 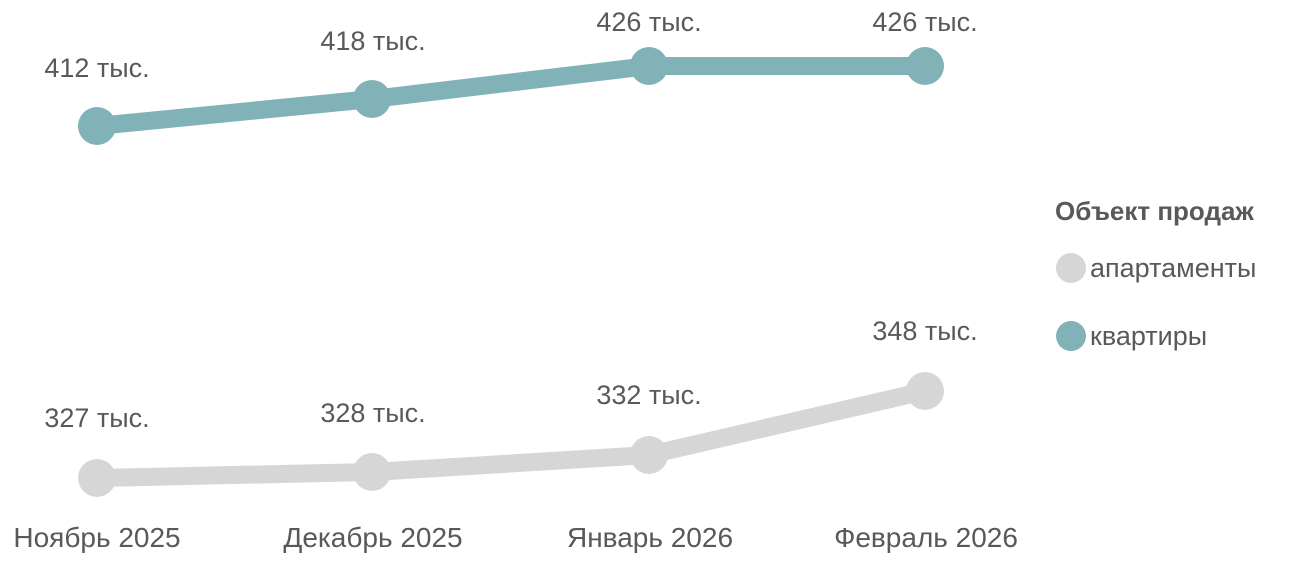 I want to click on series-line-apartamenty, so click(x=512, y=434).